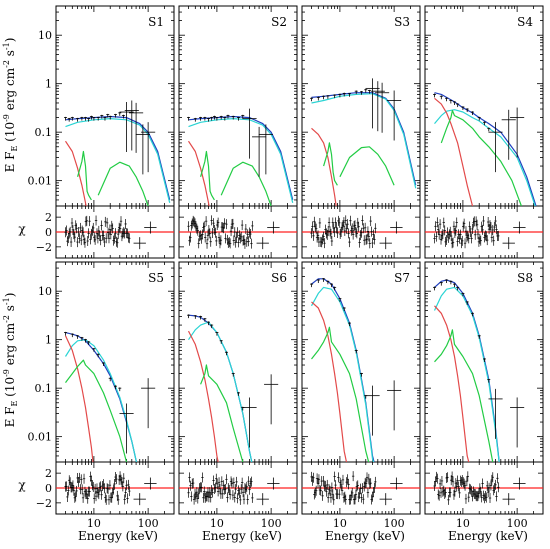  What do you see at coordinates (118, 536) in the screenshot?
I see `x-axis-title-left: Energy (keV)` at bounding box center [118, 536].